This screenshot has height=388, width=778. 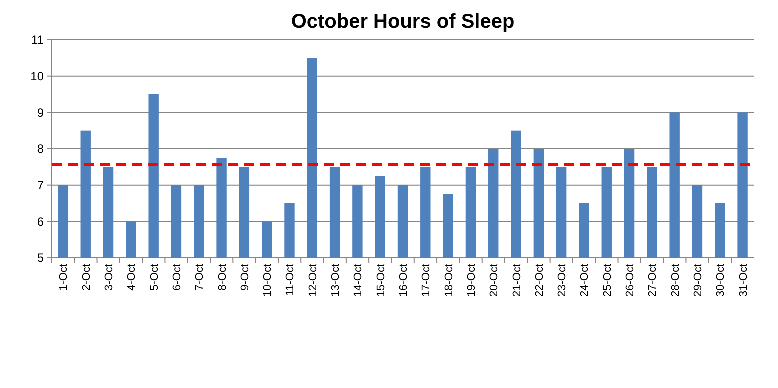 What do you see at coordinates (494, 281) in the screenshot?
I see `x-tick-label: 20-Oct` at bounding box center [494, 281].